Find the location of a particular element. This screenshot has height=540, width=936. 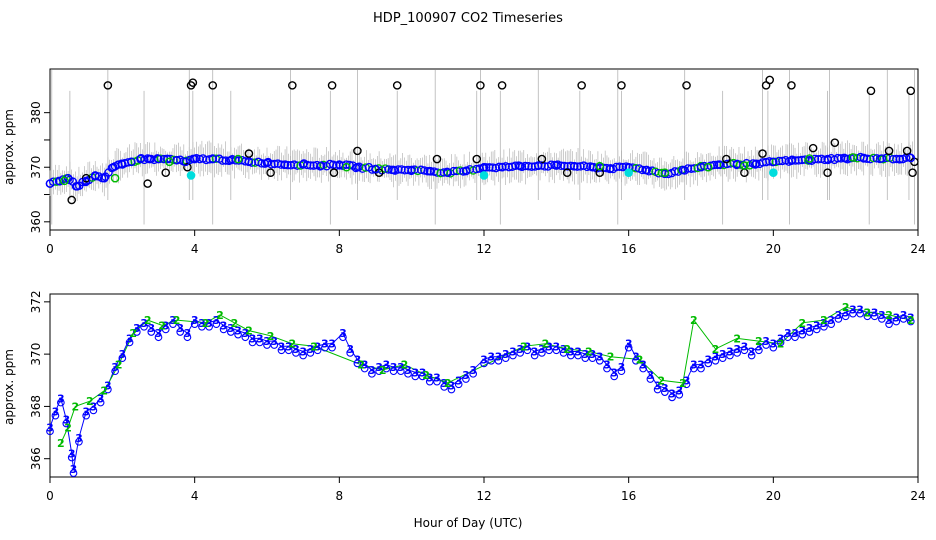

x-tick-label: 0 is located at coordinates (50, 249).